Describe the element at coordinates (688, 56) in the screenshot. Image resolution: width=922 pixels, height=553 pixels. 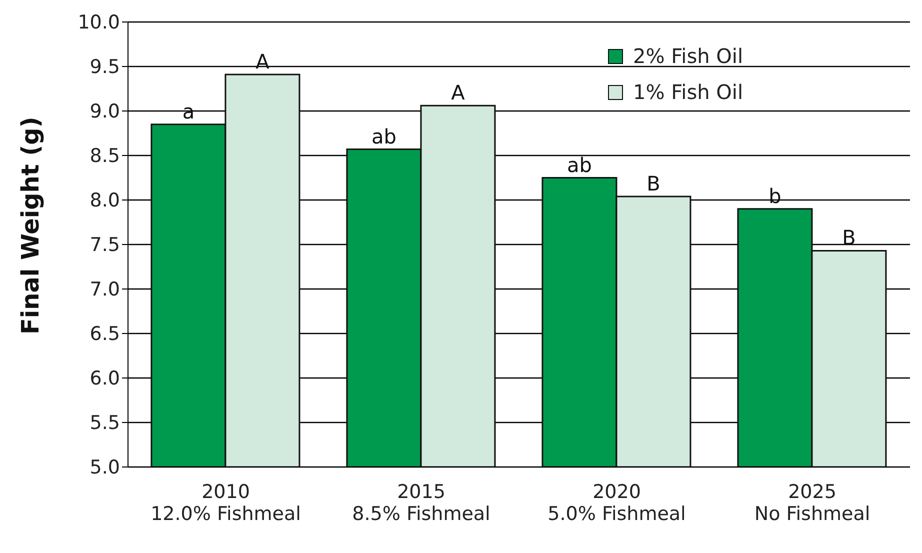
I see `legend-label: 2% Fish Oil` at that location.